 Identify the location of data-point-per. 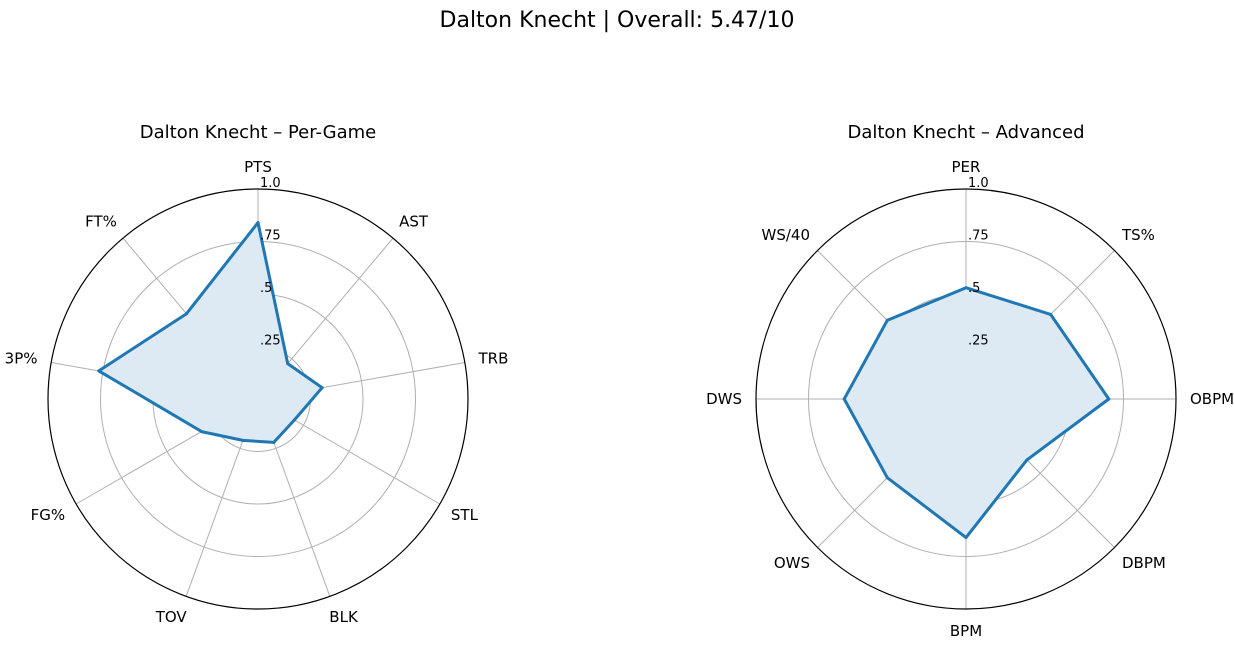
(966, 288).